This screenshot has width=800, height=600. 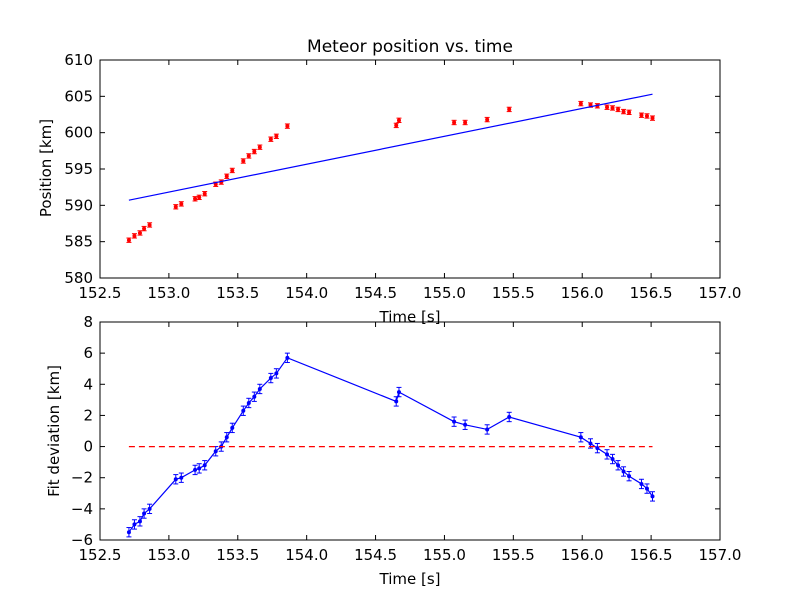 I want to click on y-tick-label: 605, so click(x=78, y=96).